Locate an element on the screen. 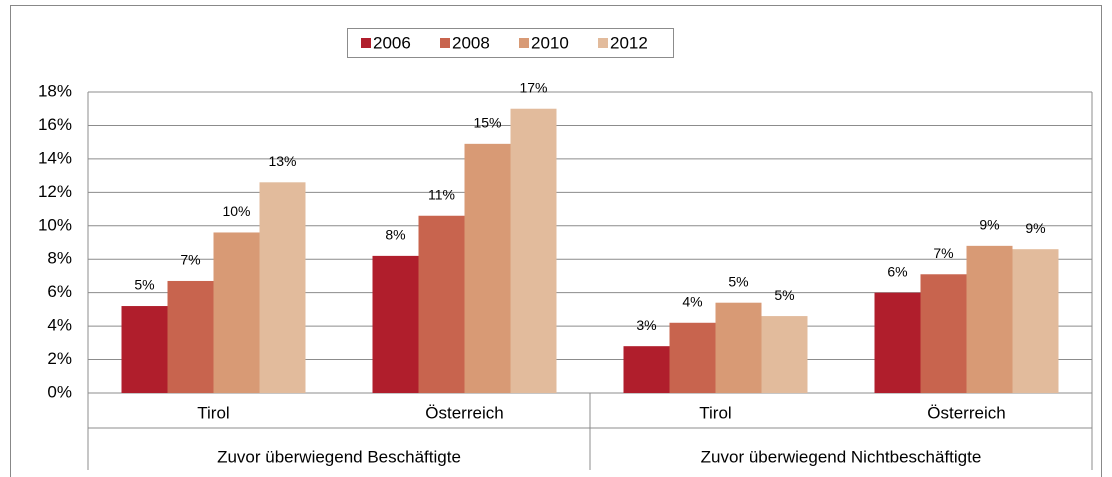 The width and height of the screenshot is (1112, 477). value-label: 8% is located at coordinates (395, 235).